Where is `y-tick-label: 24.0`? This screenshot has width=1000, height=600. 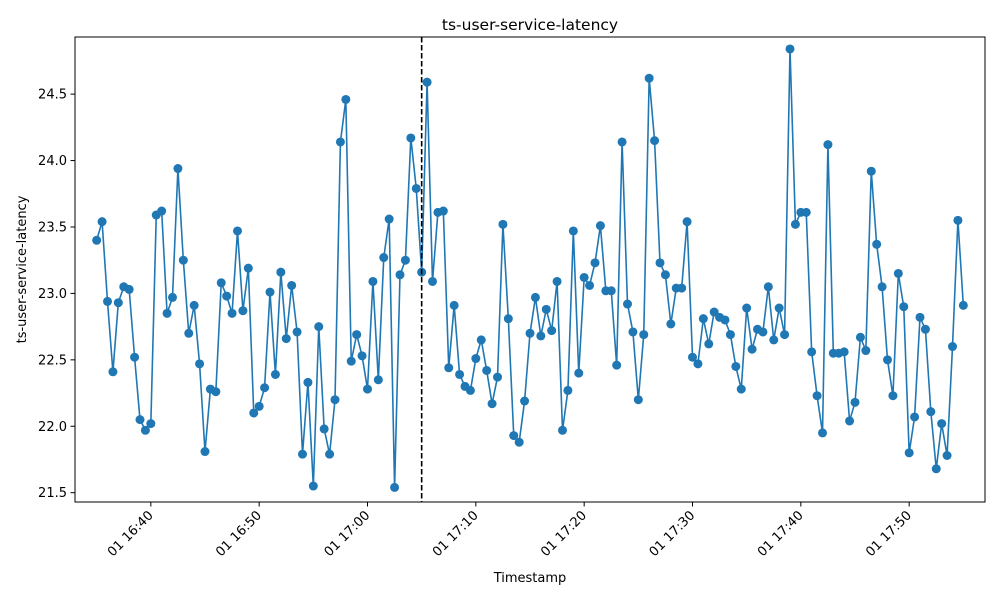
y-tick-label: 24.0 is located at coordinates (52, 161).